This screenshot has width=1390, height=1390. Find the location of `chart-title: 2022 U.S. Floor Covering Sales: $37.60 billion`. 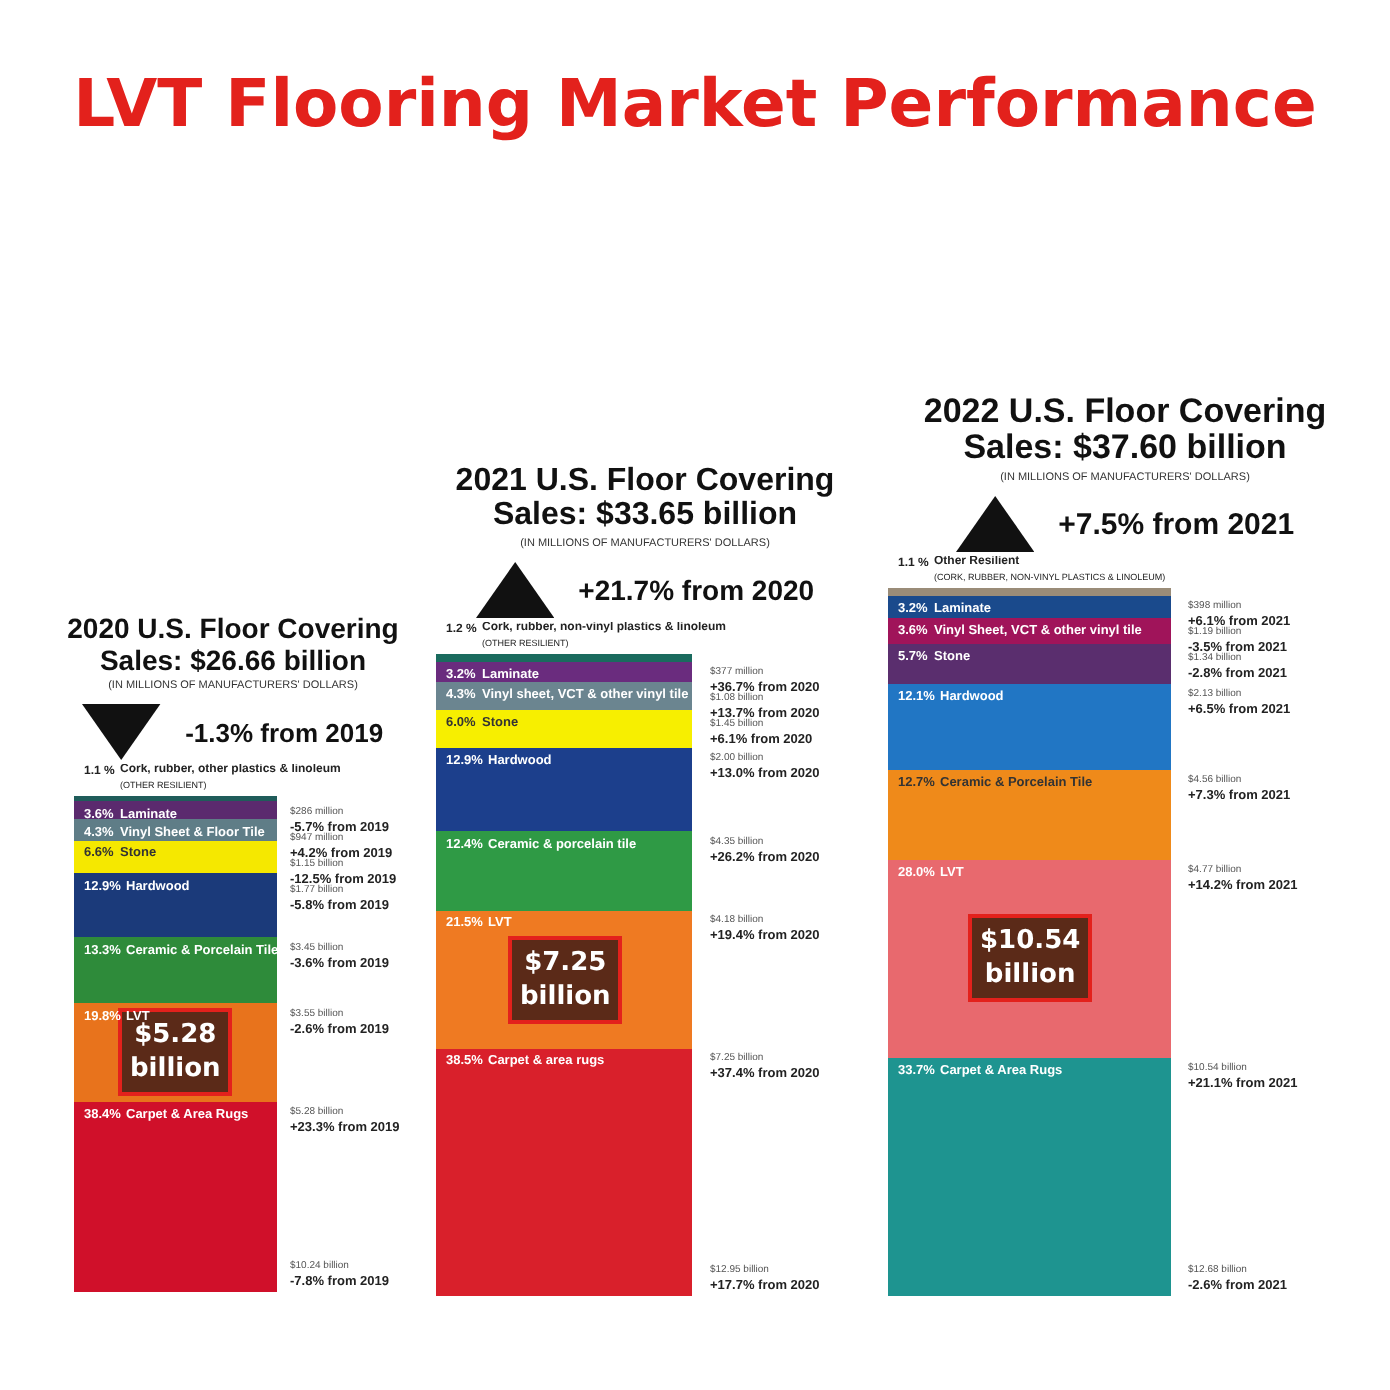

chart-title: 2022 U.S. Floor Covering Sales: $37.60 billion is located at coordinates (1125, 429).